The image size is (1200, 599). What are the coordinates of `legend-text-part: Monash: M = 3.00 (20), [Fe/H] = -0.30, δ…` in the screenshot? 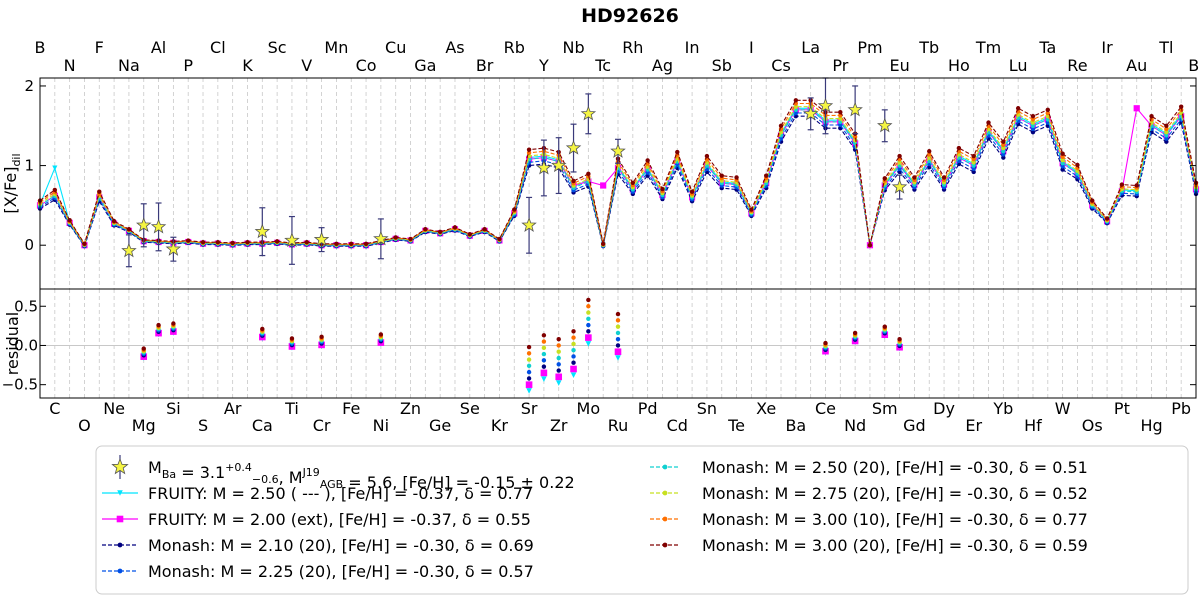 It's located at (895, 545).